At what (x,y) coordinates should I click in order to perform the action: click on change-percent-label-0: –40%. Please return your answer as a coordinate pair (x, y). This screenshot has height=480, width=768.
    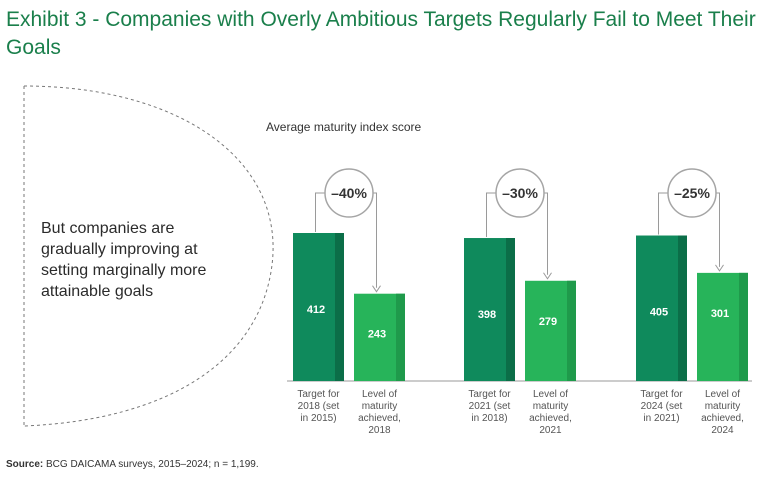
    Looking at the image, I should click on (349, 193).